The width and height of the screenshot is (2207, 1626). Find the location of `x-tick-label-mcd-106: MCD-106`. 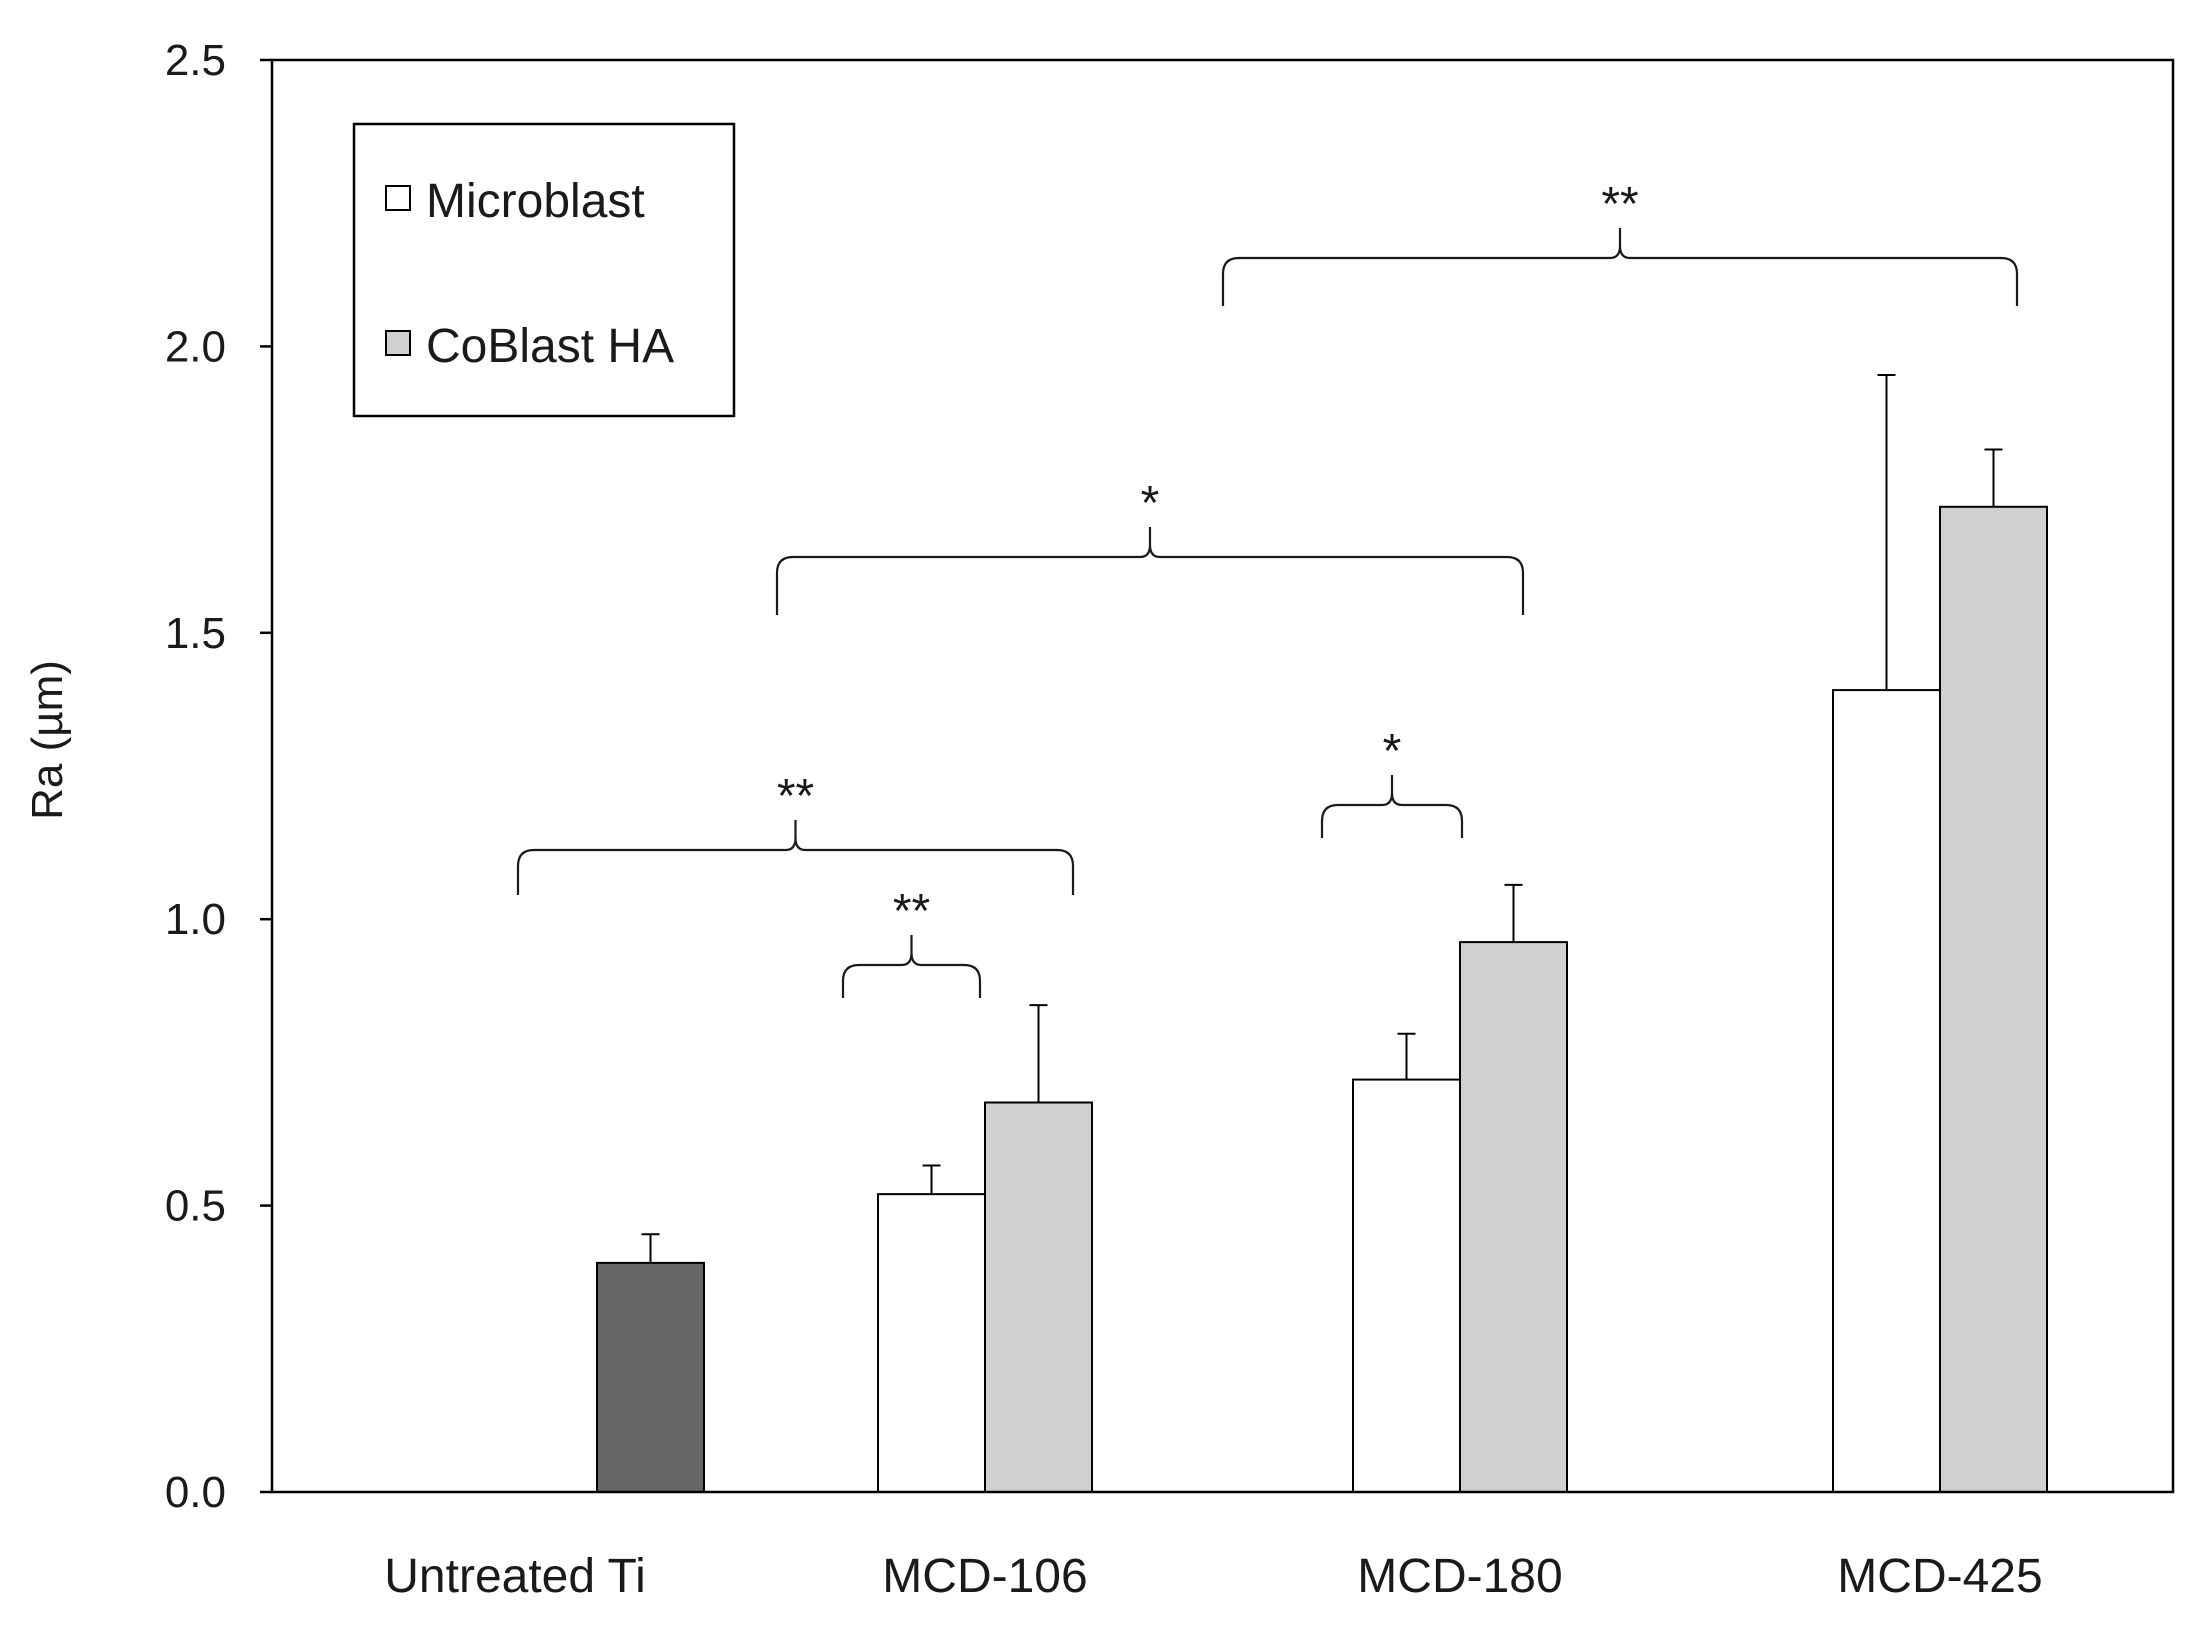

x-tick-label-mcd-106: MCD-106 is located at coordinates (984, 1576).